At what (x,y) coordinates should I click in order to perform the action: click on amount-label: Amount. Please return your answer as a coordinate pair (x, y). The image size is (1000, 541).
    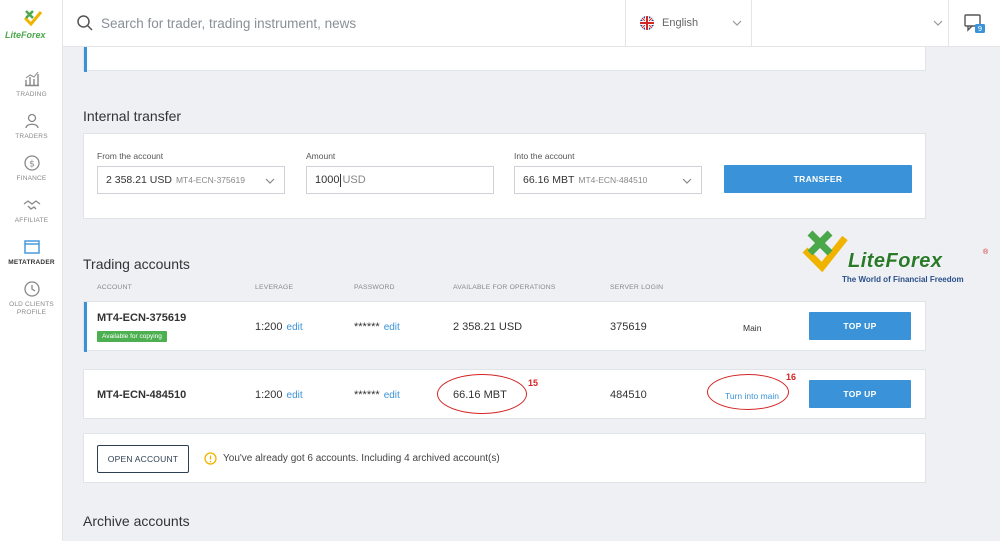
    Looking at the image, I should click on (321, 156).